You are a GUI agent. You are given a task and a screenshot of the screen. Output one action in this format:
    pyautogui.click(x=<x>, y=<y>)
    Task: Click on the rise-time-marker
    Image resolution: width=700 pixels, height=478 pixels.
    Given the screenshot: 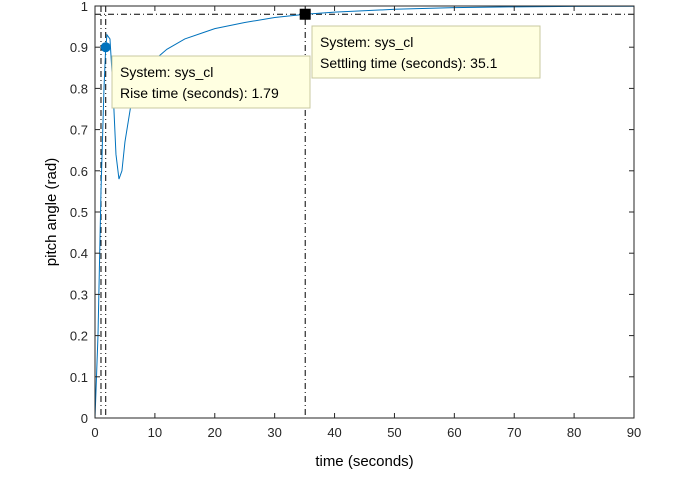 What is the action you would take?
    pyautogui.click(x=105, y=47)
    